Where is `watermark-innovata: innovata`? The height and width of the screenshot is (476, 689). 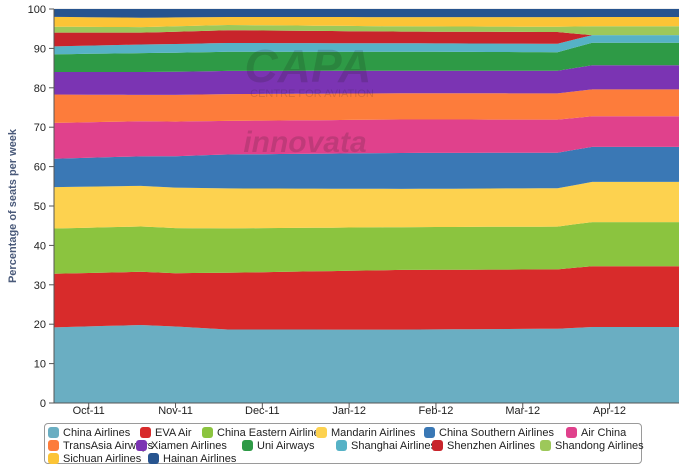
watermark-innovata: innovata is located at coordinates (304, 142).